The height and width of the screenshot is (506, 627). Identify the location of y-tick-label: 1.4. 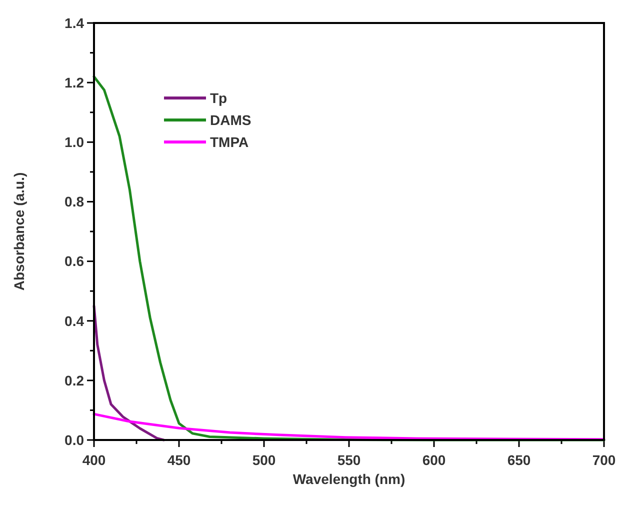
(74, 22).